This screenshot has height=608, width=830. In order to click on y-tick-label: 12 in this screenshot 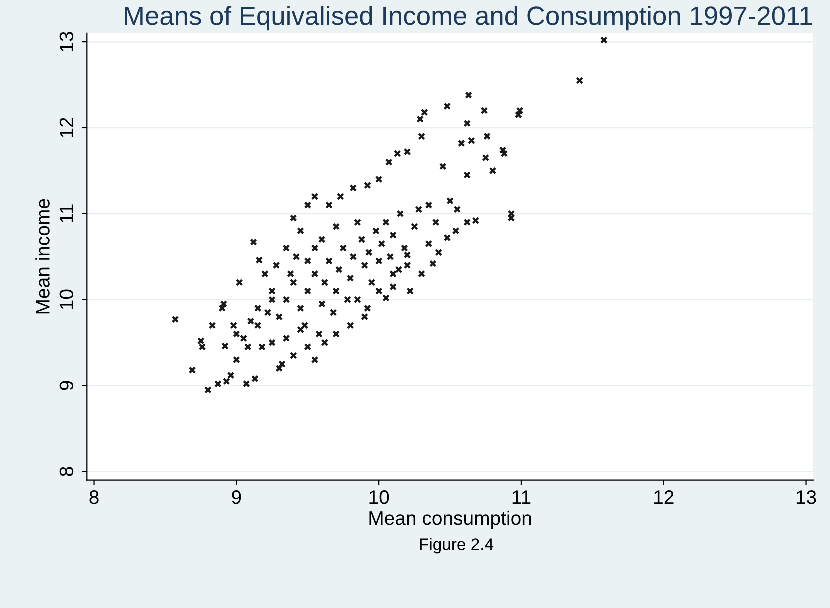, I will do `click(67, 128)`.